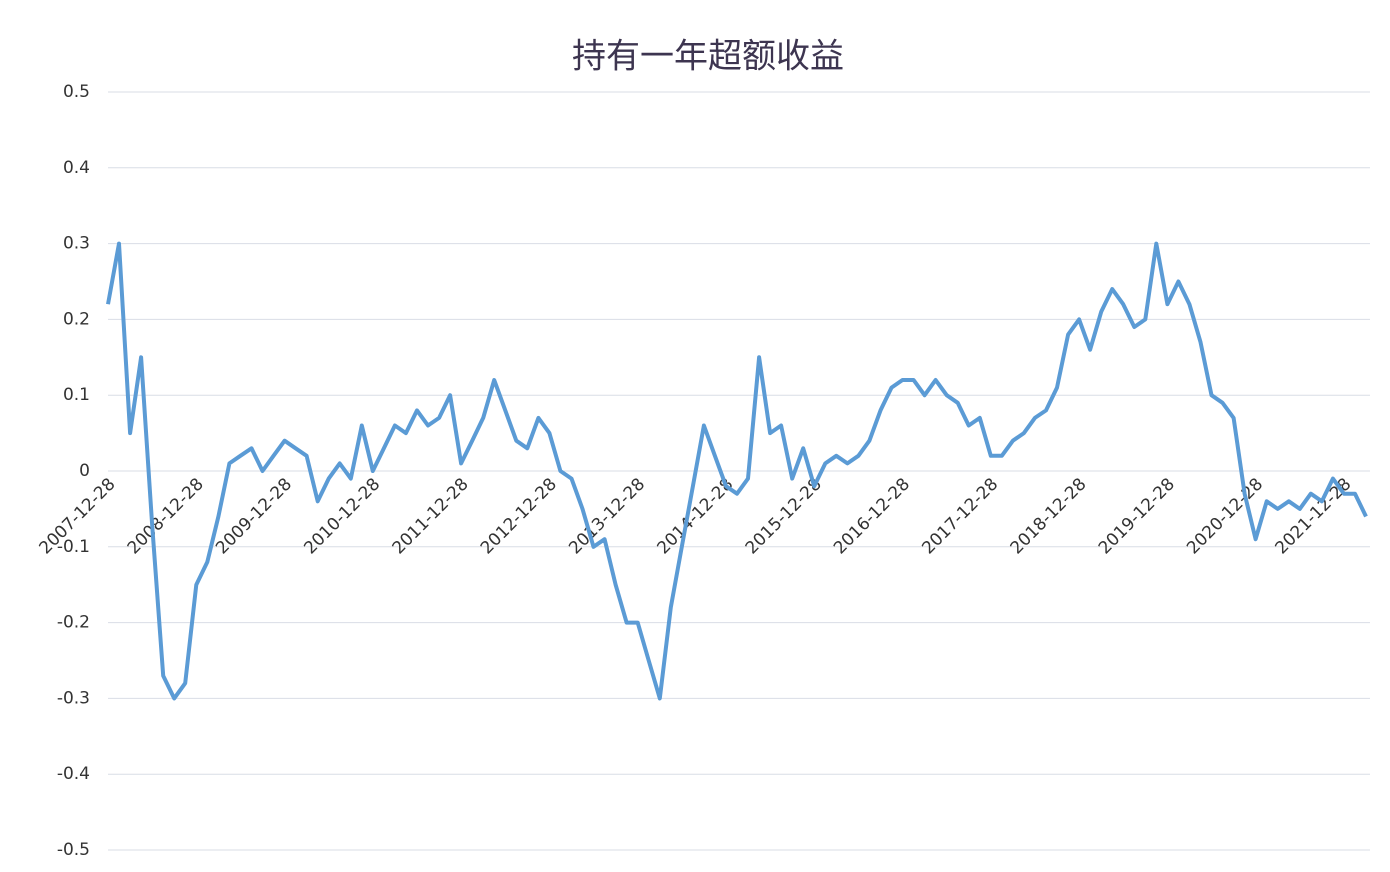 The width and height of the screenshot is (1390, 872). I want to click on x-tick-label: 2019-12-28, so click(1137, 516).